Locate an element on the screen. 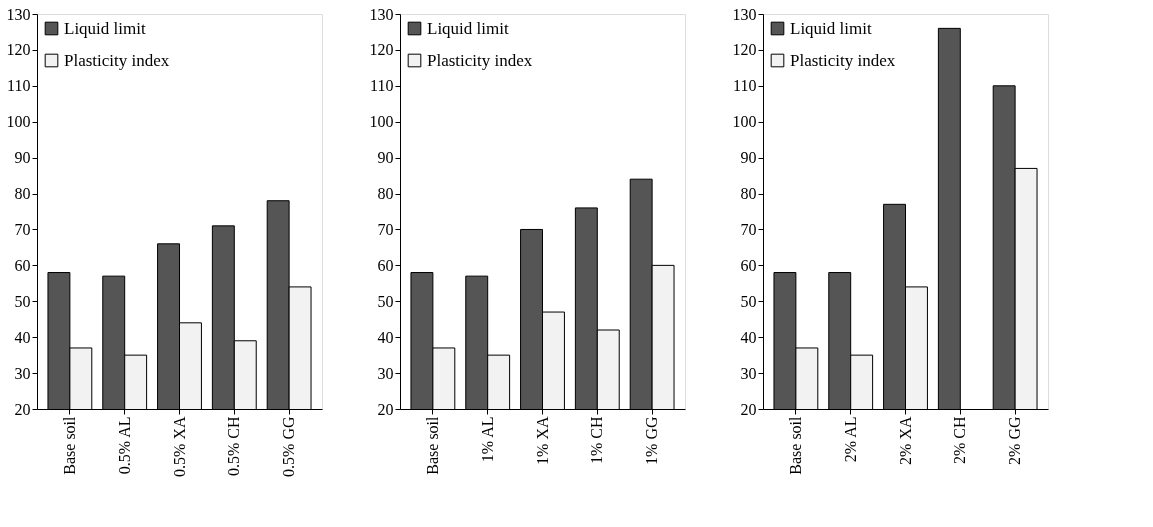  x-tick-label: 0.5% XA is located at coordinates (179, 446).